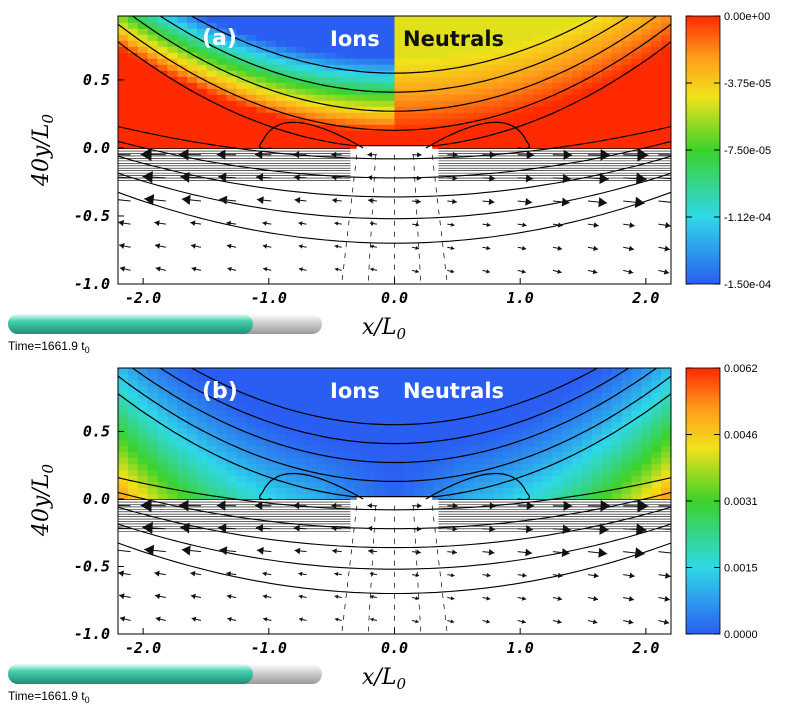  I want to click on colorbar-tick-label: 0.0031, so click(741, 502).